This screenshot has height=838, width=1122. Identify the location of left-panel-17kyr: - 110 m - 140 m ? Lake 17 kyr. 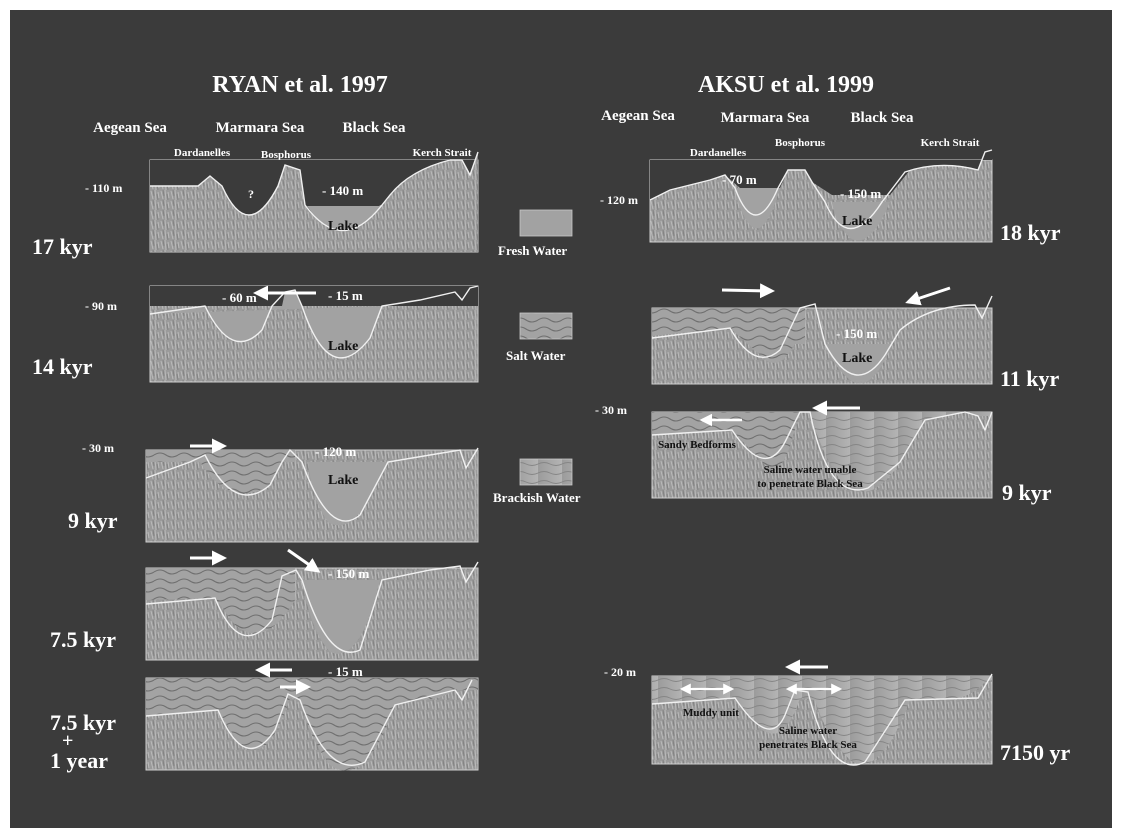
(255, 205).